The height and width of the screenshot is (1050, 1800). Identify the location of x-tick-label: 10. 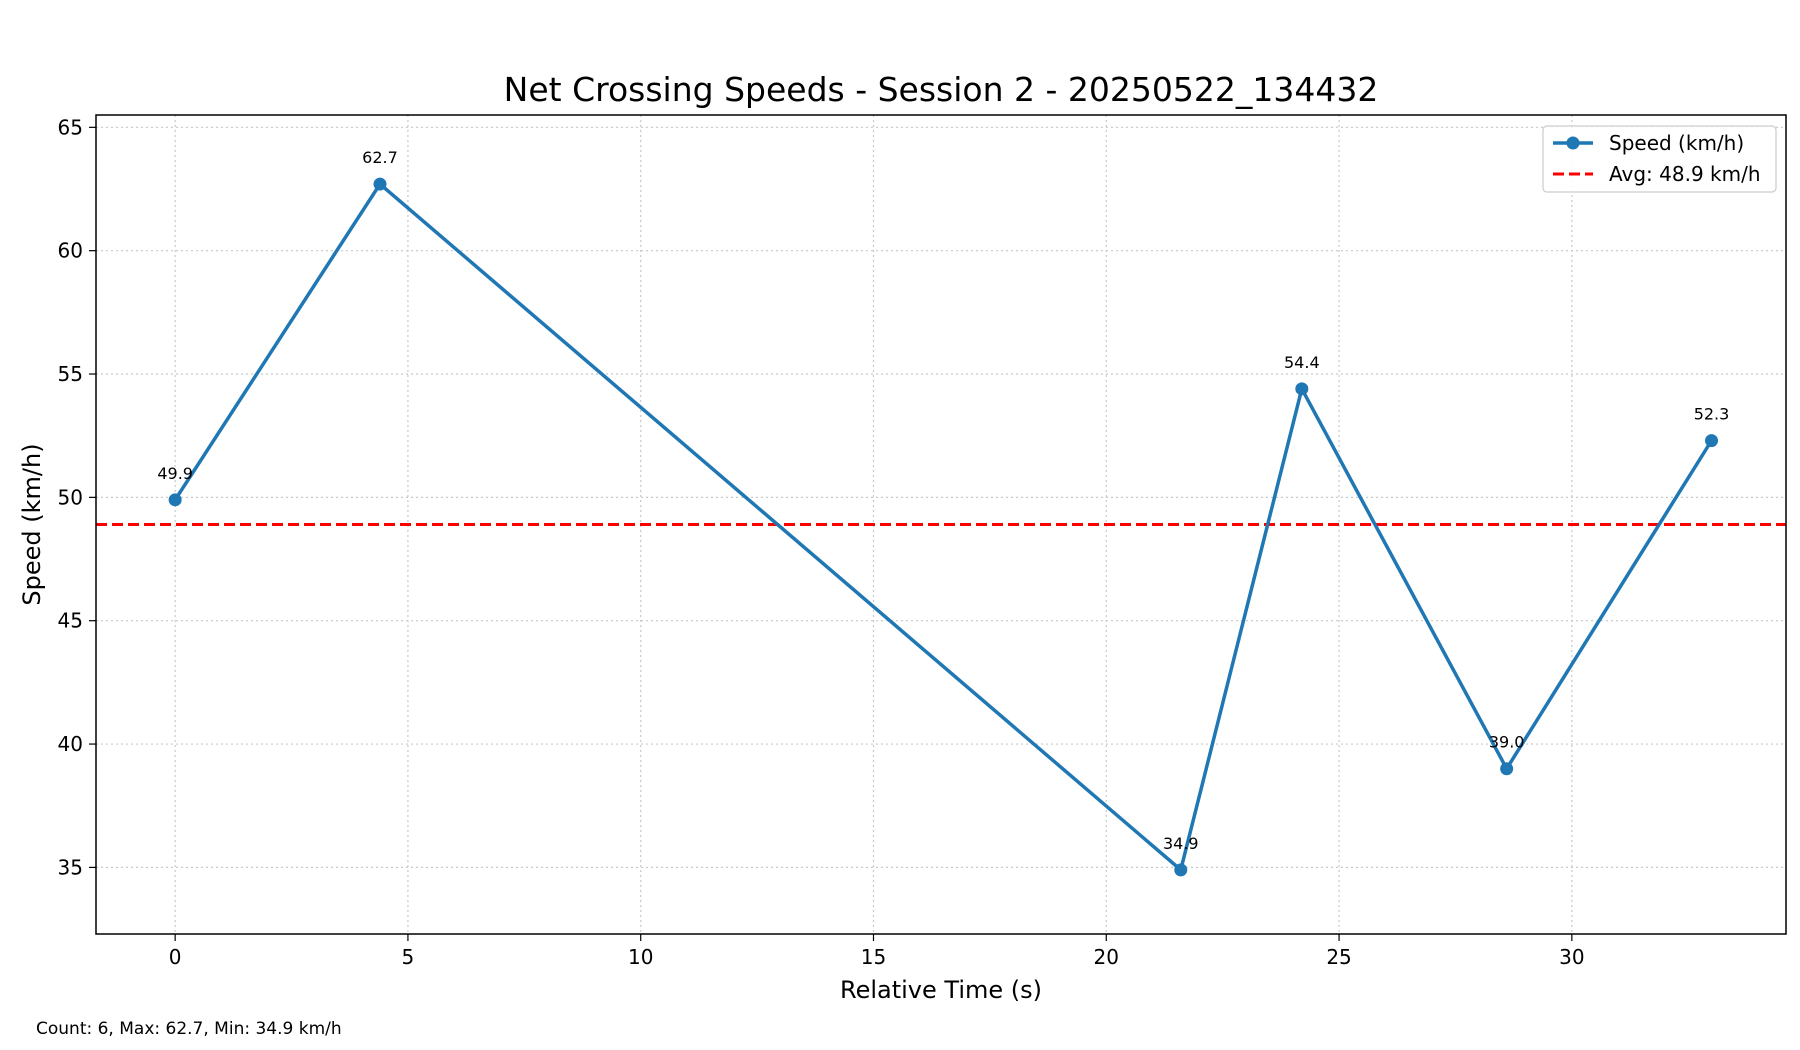
(640, 957).